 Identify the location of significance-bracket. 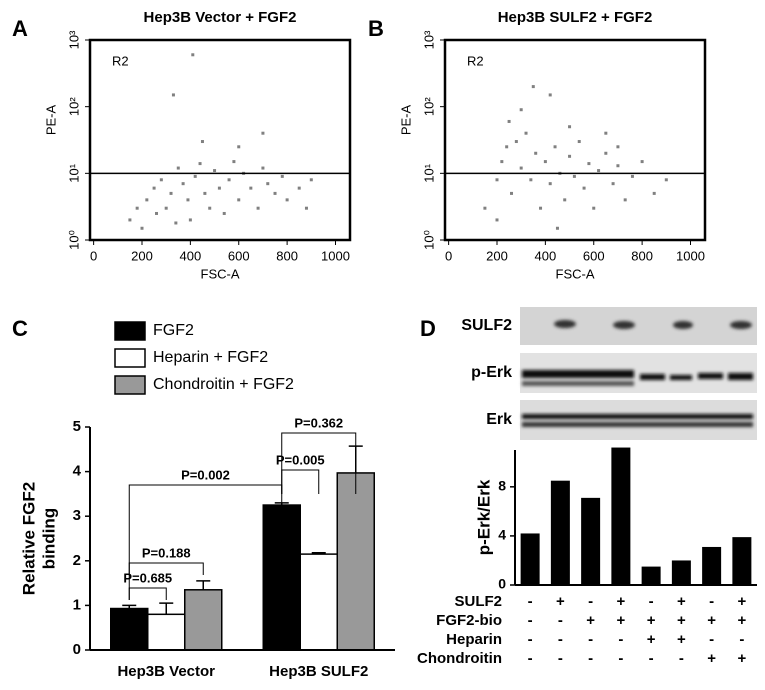
(205, 542).